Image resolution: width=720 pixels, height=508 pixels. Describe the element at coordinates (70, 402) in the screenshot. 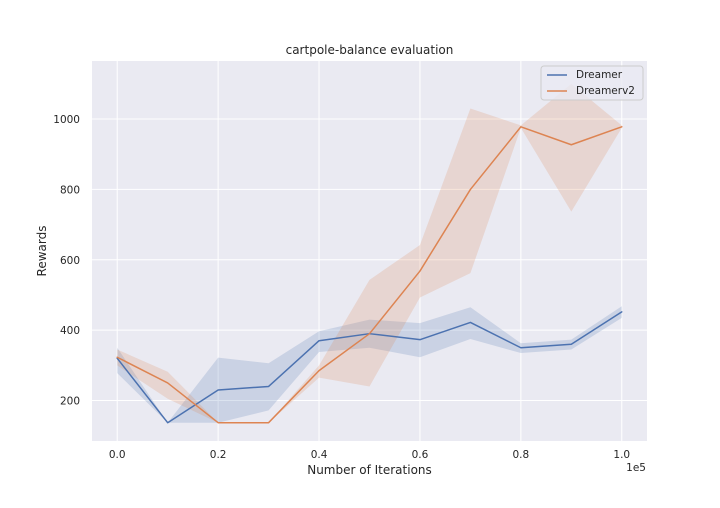

I see `y-tick-label: 200` at that location.